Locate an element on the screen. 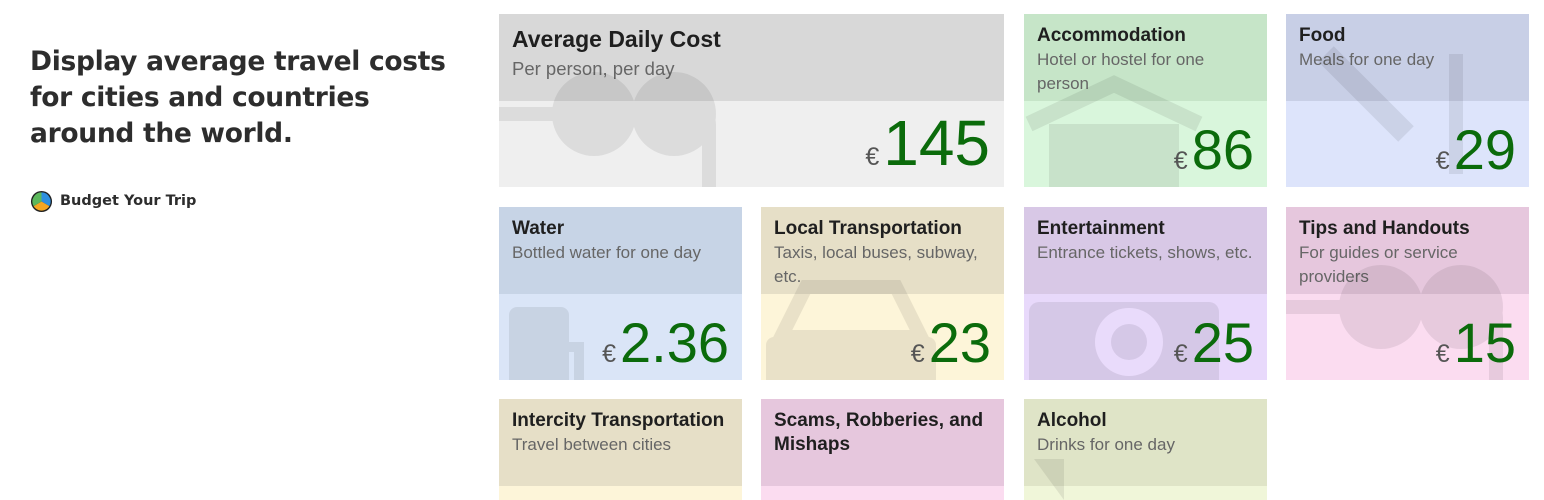 The image size is (1544, 500). card-header: Alcohol Drinks for one day is located at coordinates (1145, 442).